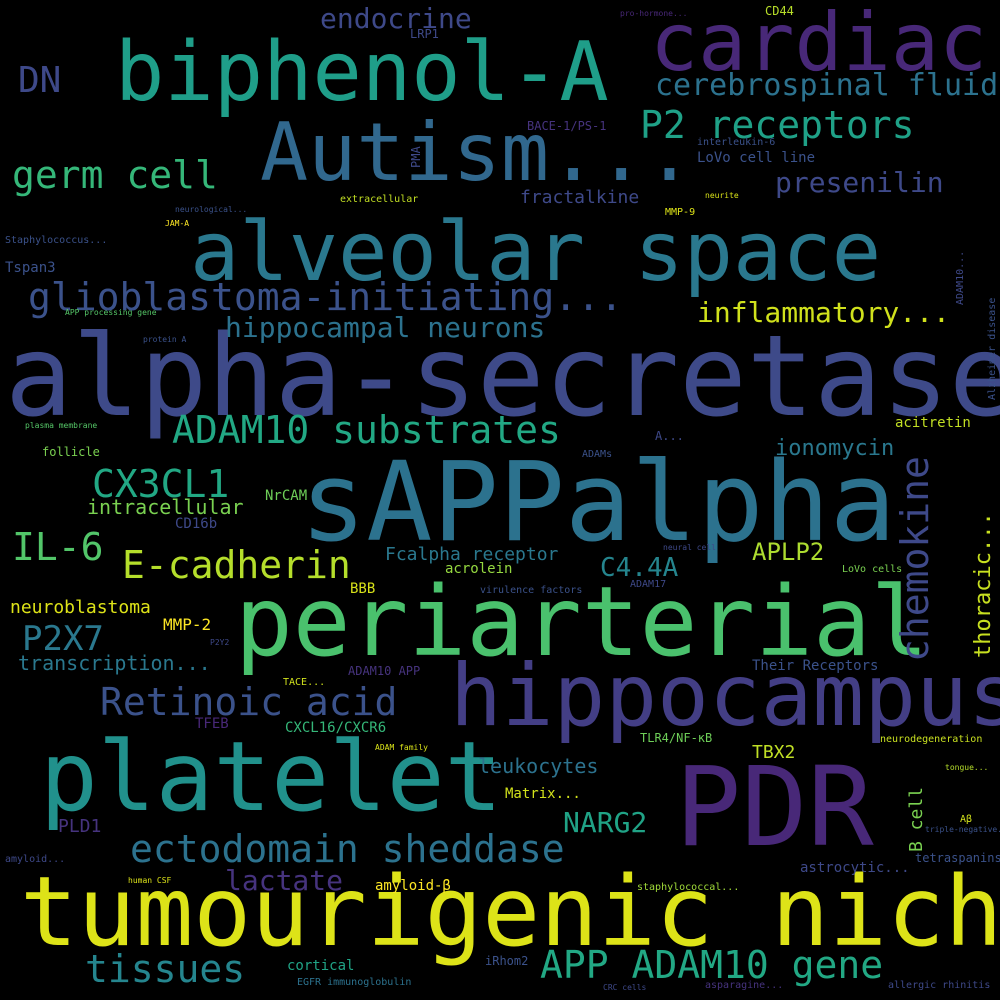 Image resolution: width=1000 pixels, height=1000 pixels. I want to click on word: amyloid-β, so click(413, 886).